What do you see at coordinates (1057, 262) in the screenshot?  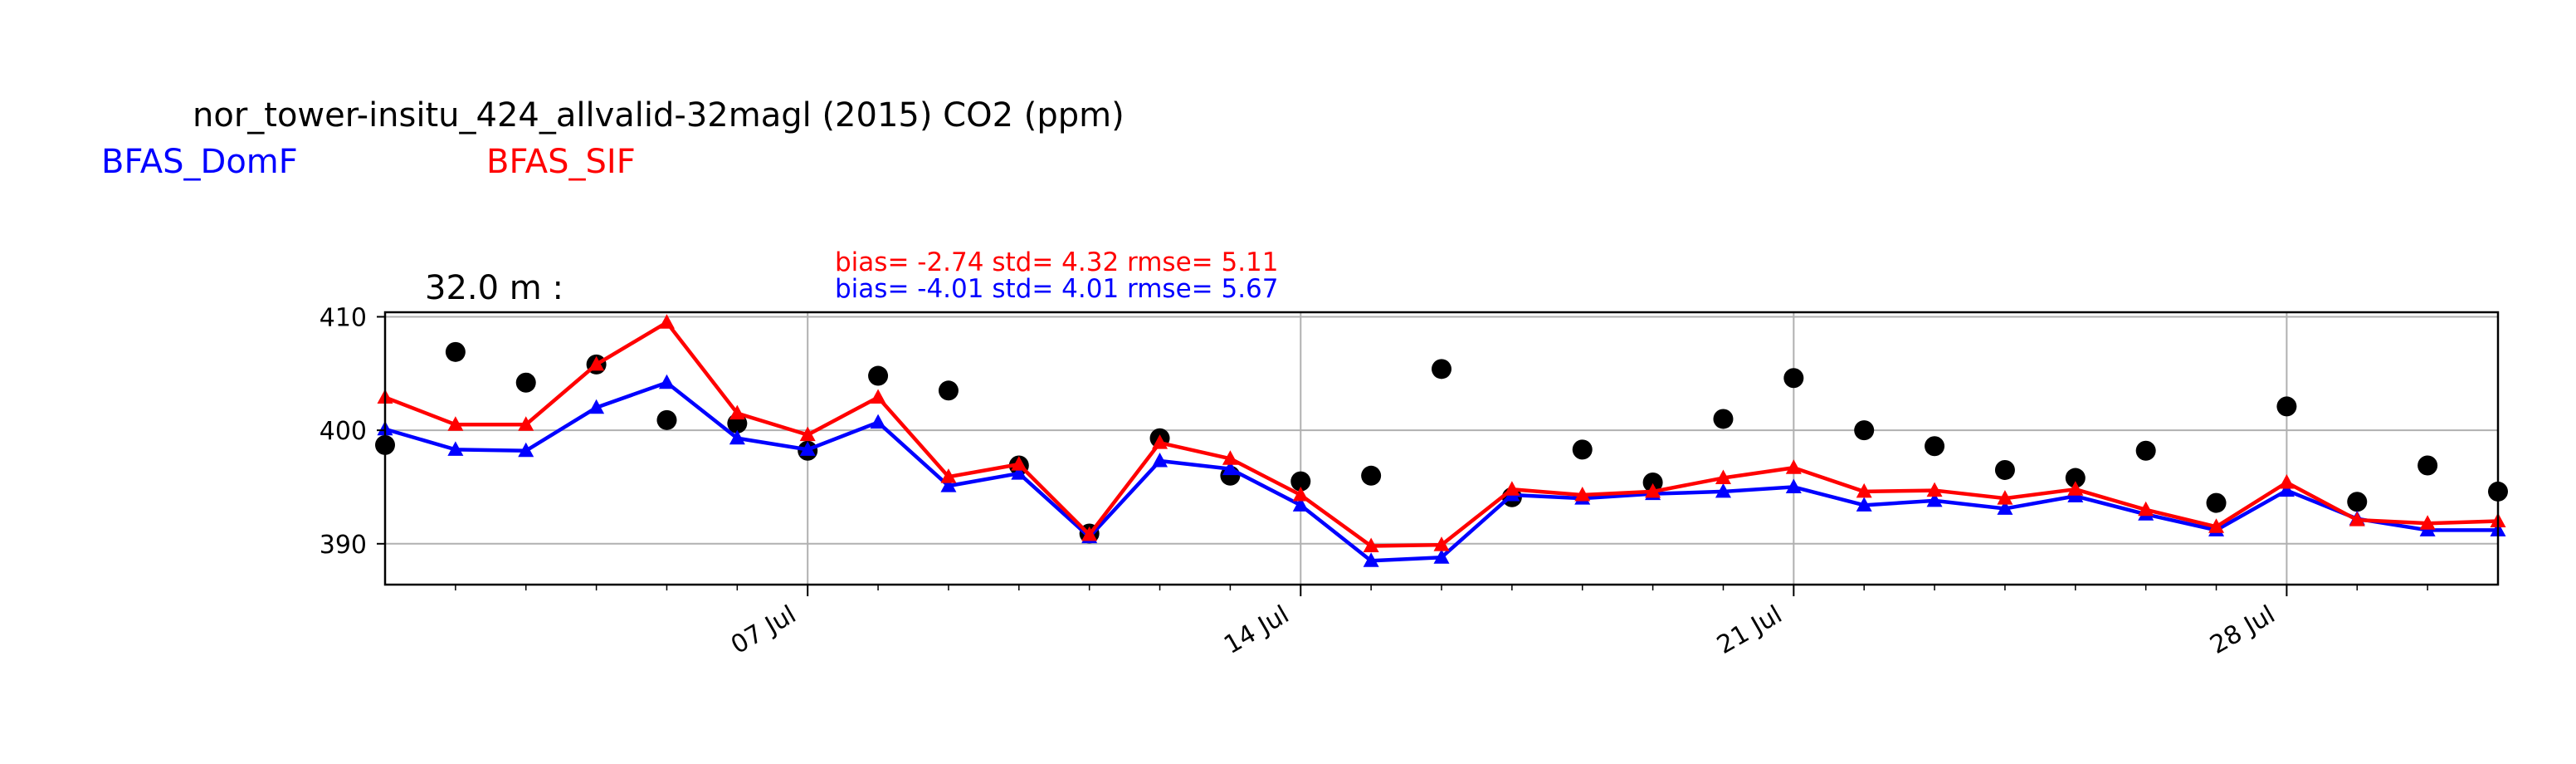 I see `stats-sif: bias= -2.74 std= 4.32 rmse= 5.11` at bounding box center [1057, 262].